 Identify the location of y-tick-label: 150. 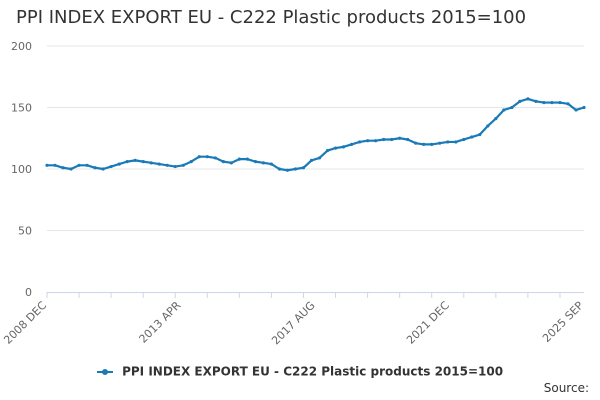
(21, 108).